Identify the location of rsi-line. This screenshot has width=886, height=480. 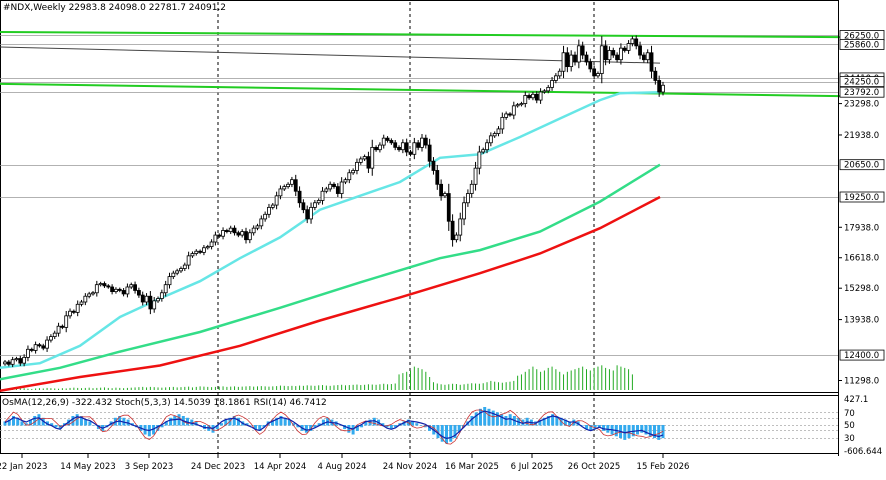
(334, 425).